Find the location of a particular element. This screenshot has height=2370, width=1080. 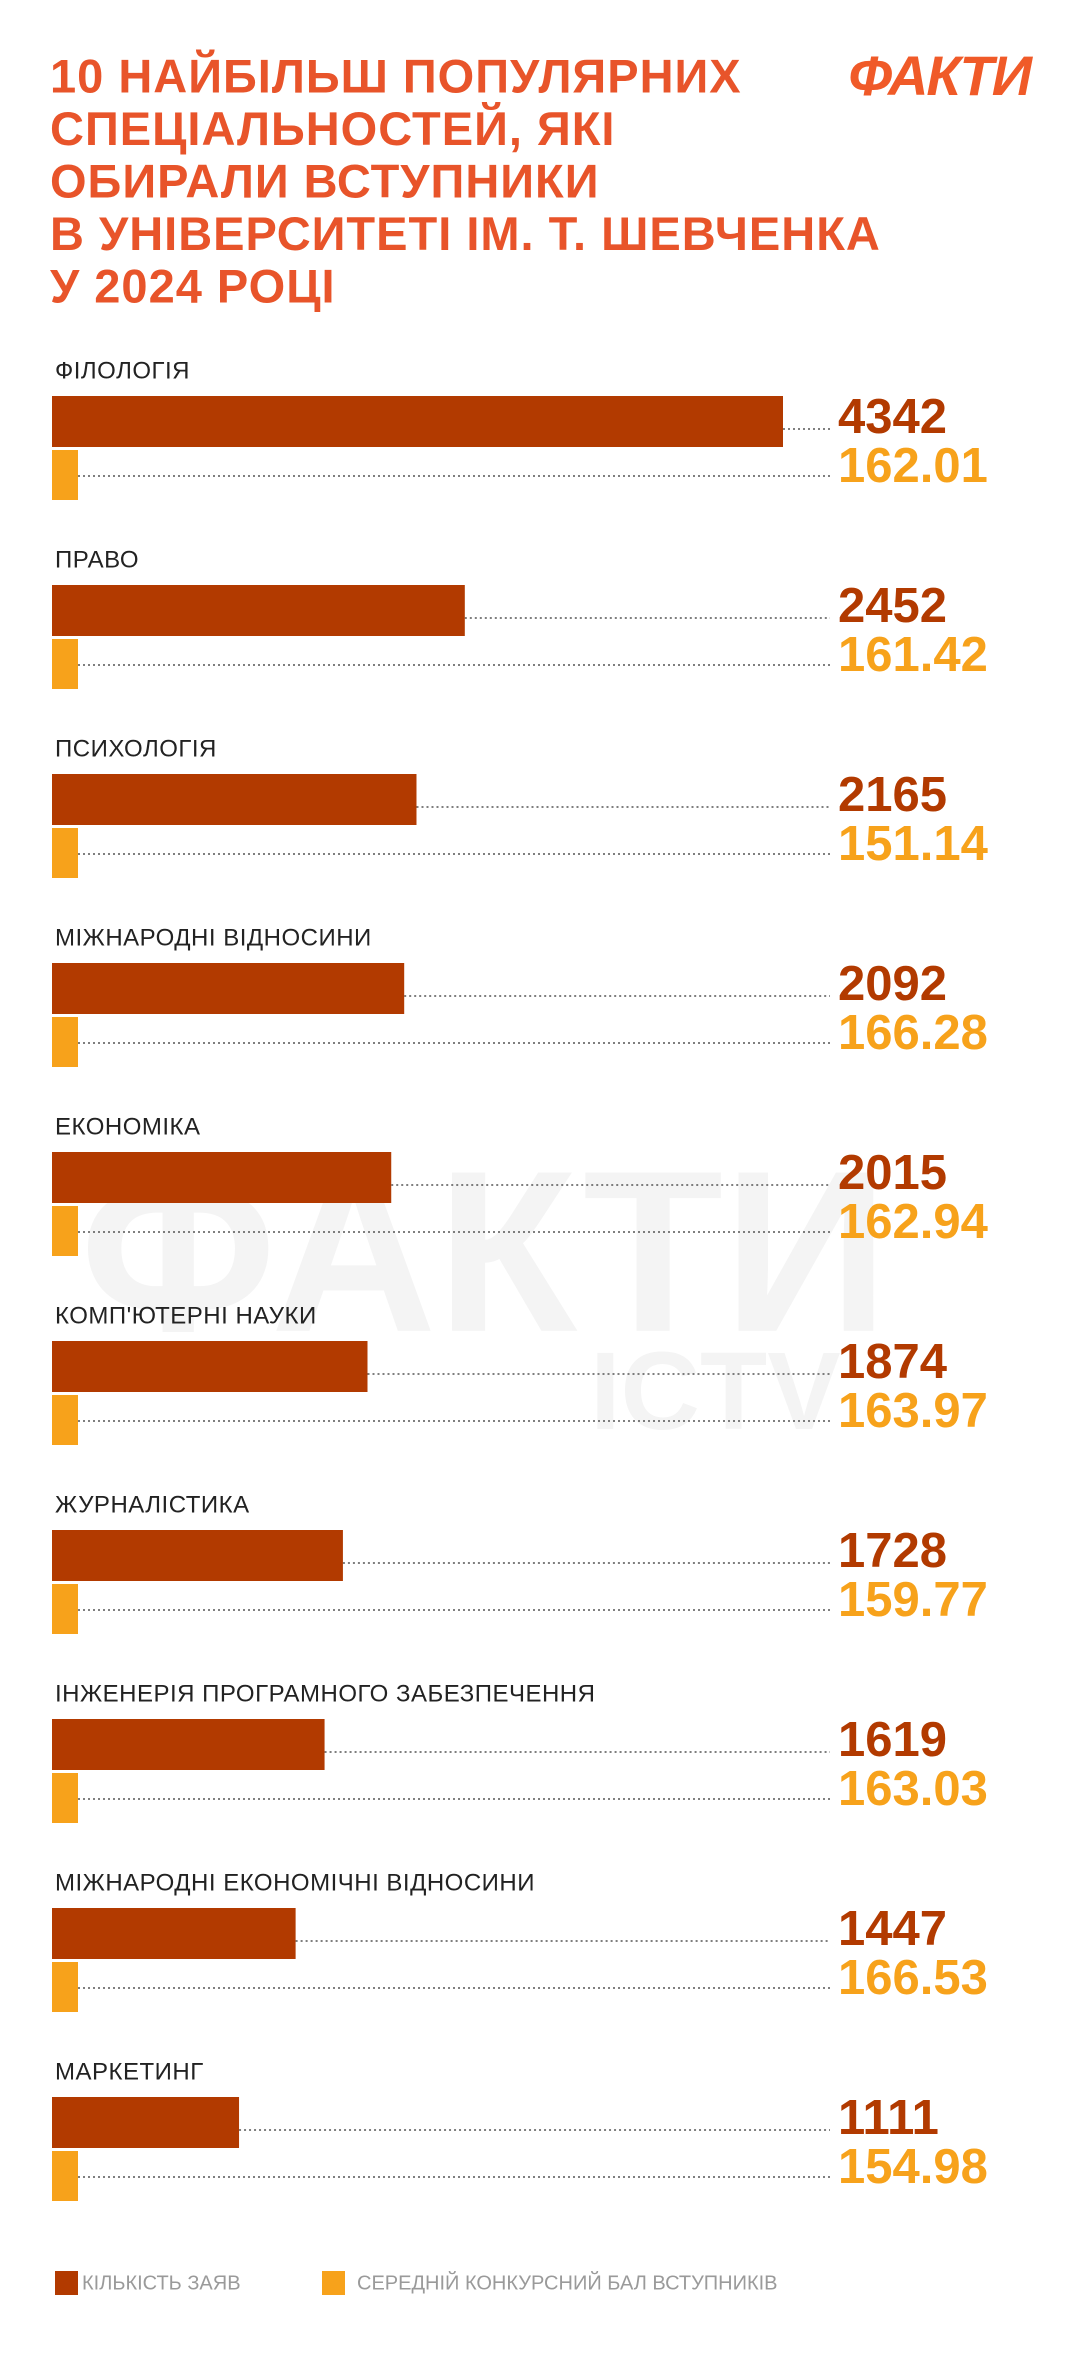

title-line: ОБИРАЛИ ВСТУПНИКИ is located at coordinates (325, 180).